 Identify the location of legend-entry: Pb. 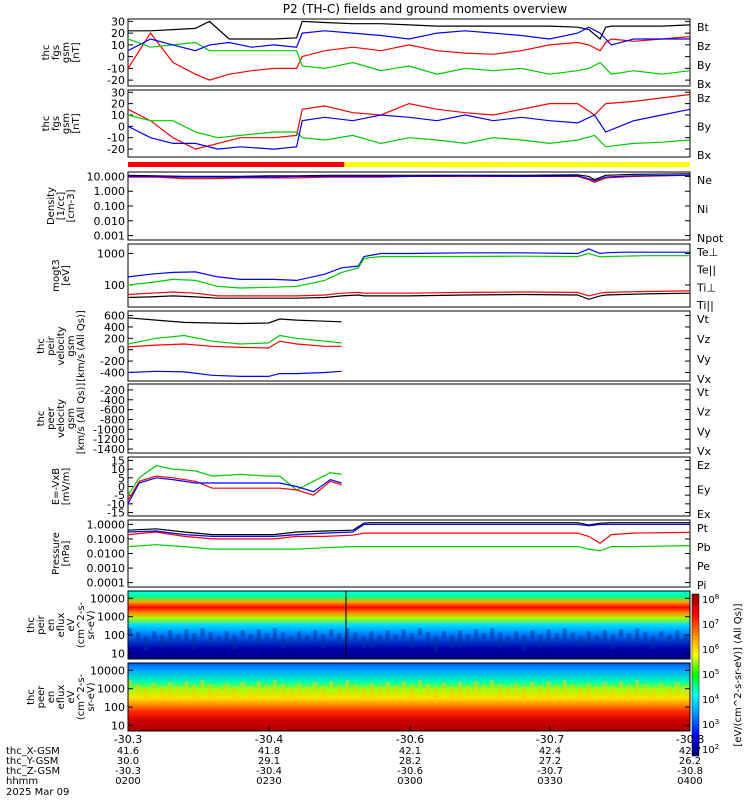
(704, 547).